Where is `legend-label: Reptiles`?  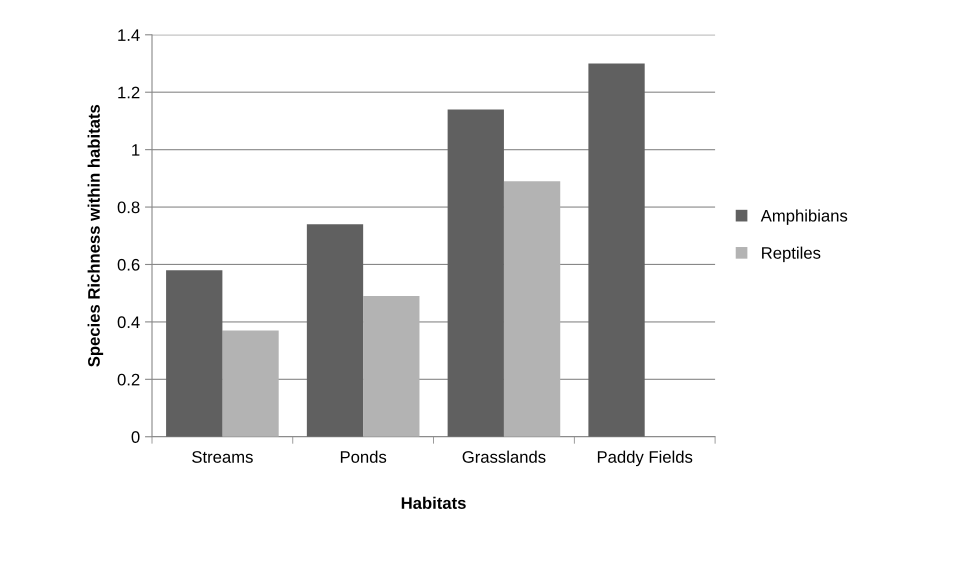 legend-label: Reptiles is located at coordinates (791, 254).